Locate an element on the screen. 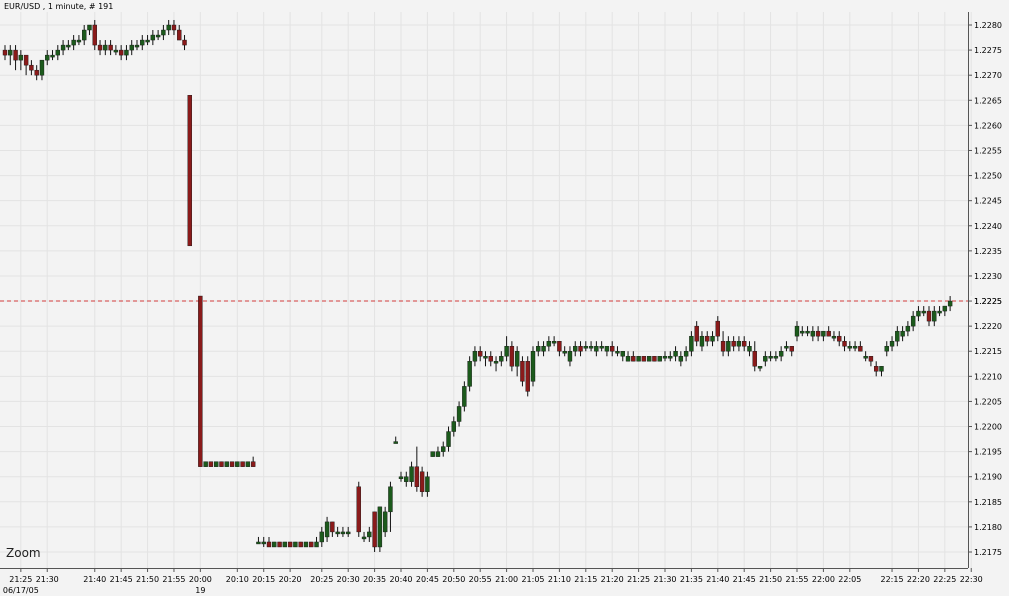 The width and height of the screenshot is (1009, 596). chart-title: EUR/USD , 1 minute, # 191 is located at coordinates (58, 6).